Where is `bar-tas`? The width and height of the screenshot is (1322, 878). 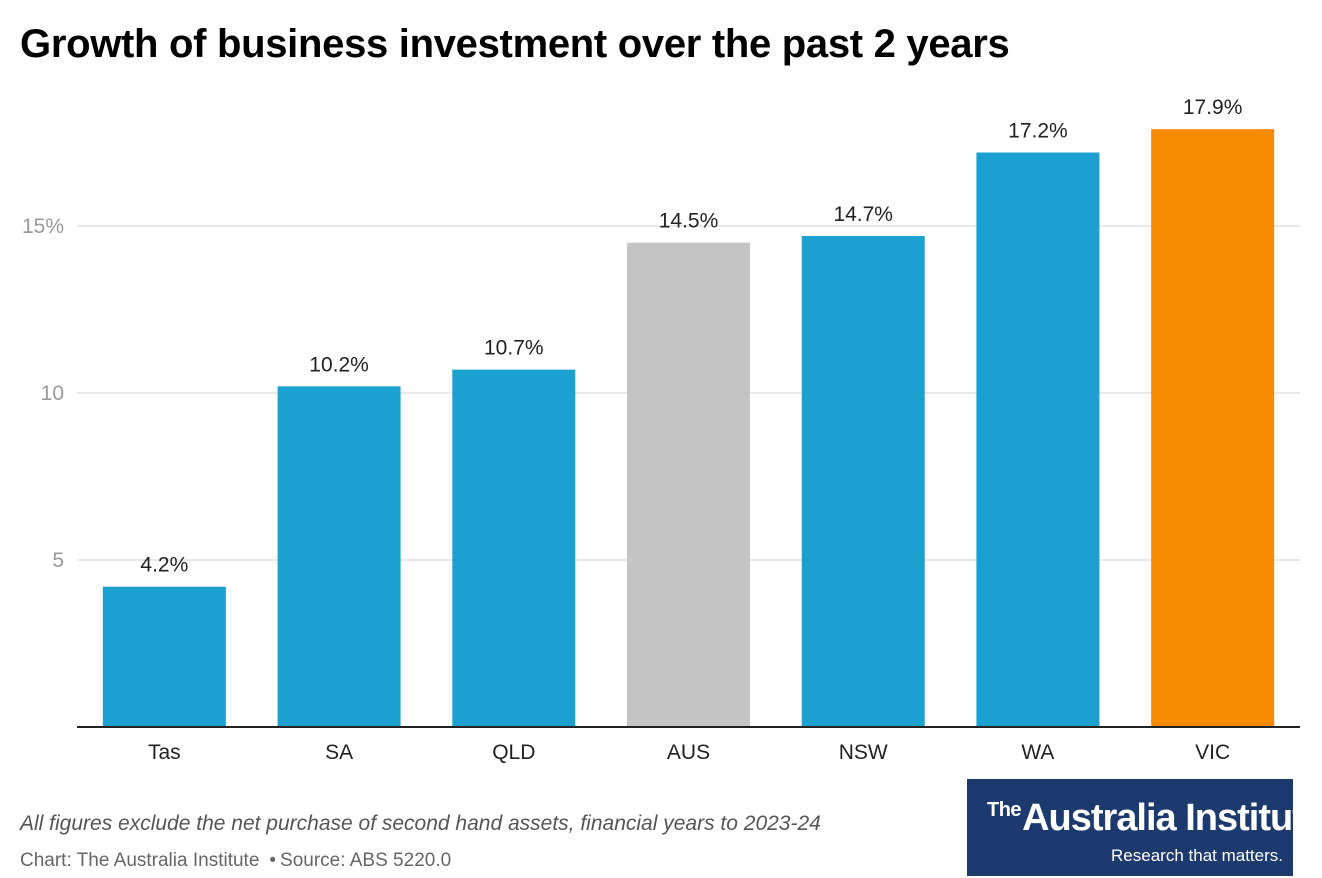
bar-tas is located at coordinates (164, 656).